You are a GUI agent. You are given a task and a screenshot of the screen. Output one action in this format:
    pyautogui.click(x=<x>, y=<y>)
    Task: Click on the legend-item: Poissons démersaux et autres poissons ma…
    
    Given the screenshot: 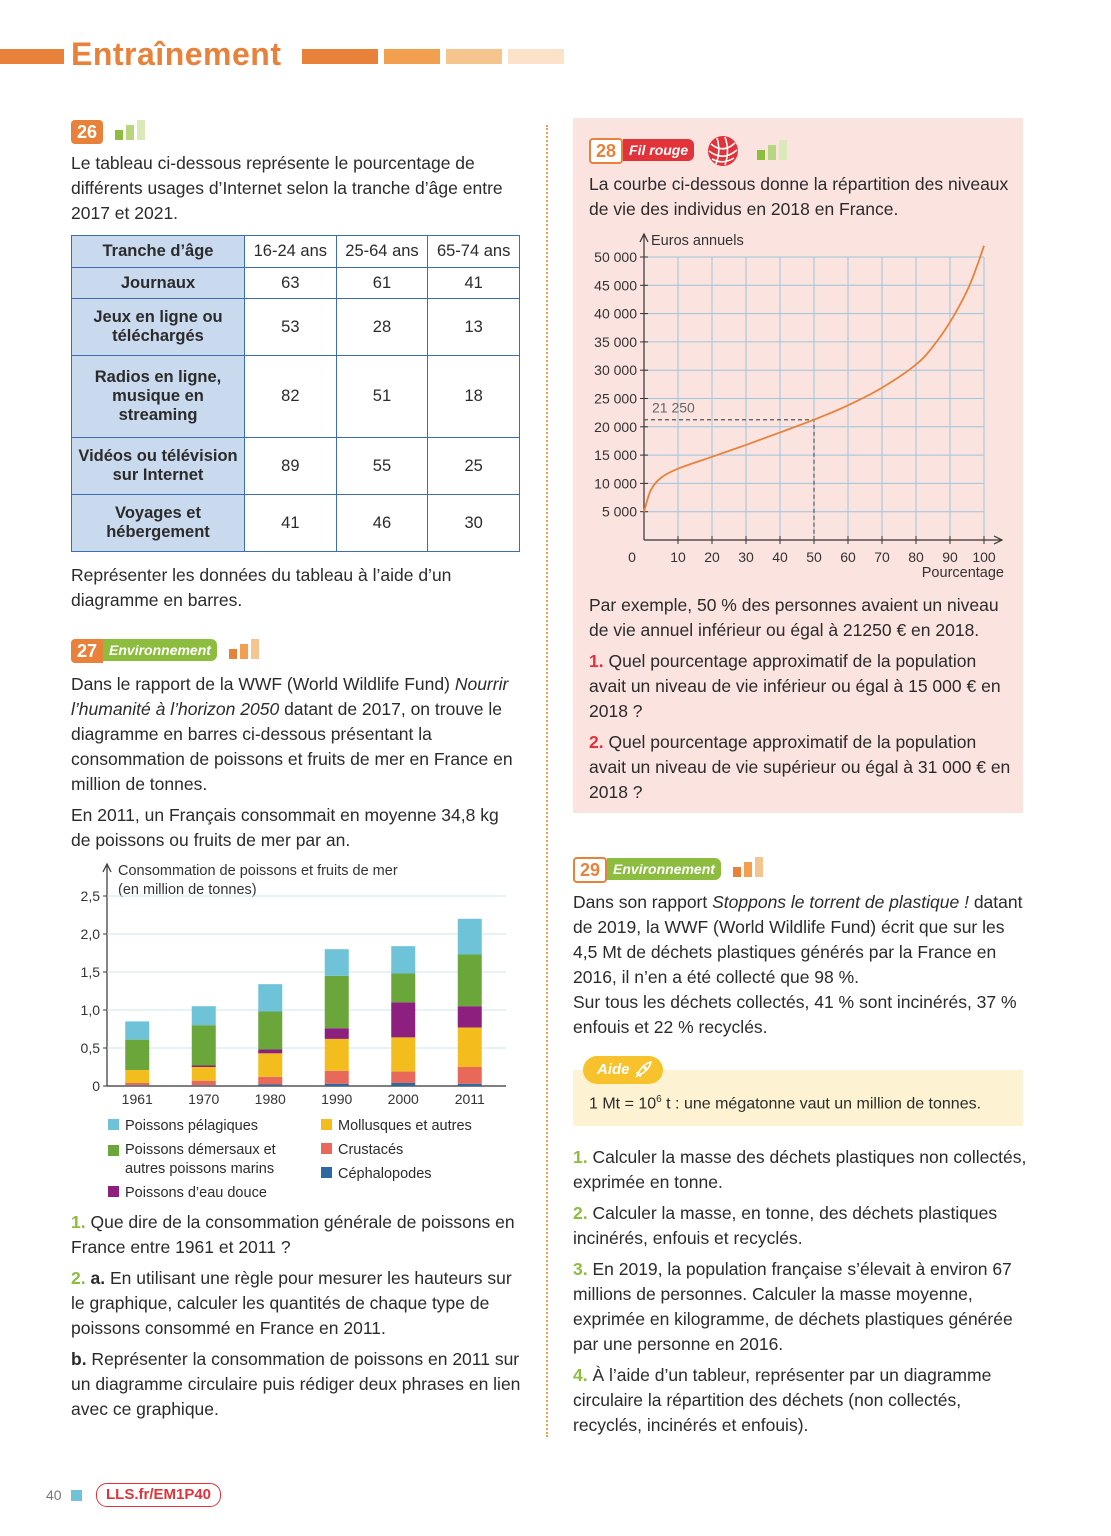 What is the action you would take?
    pyautogui.click(x=208, y=1160)
    